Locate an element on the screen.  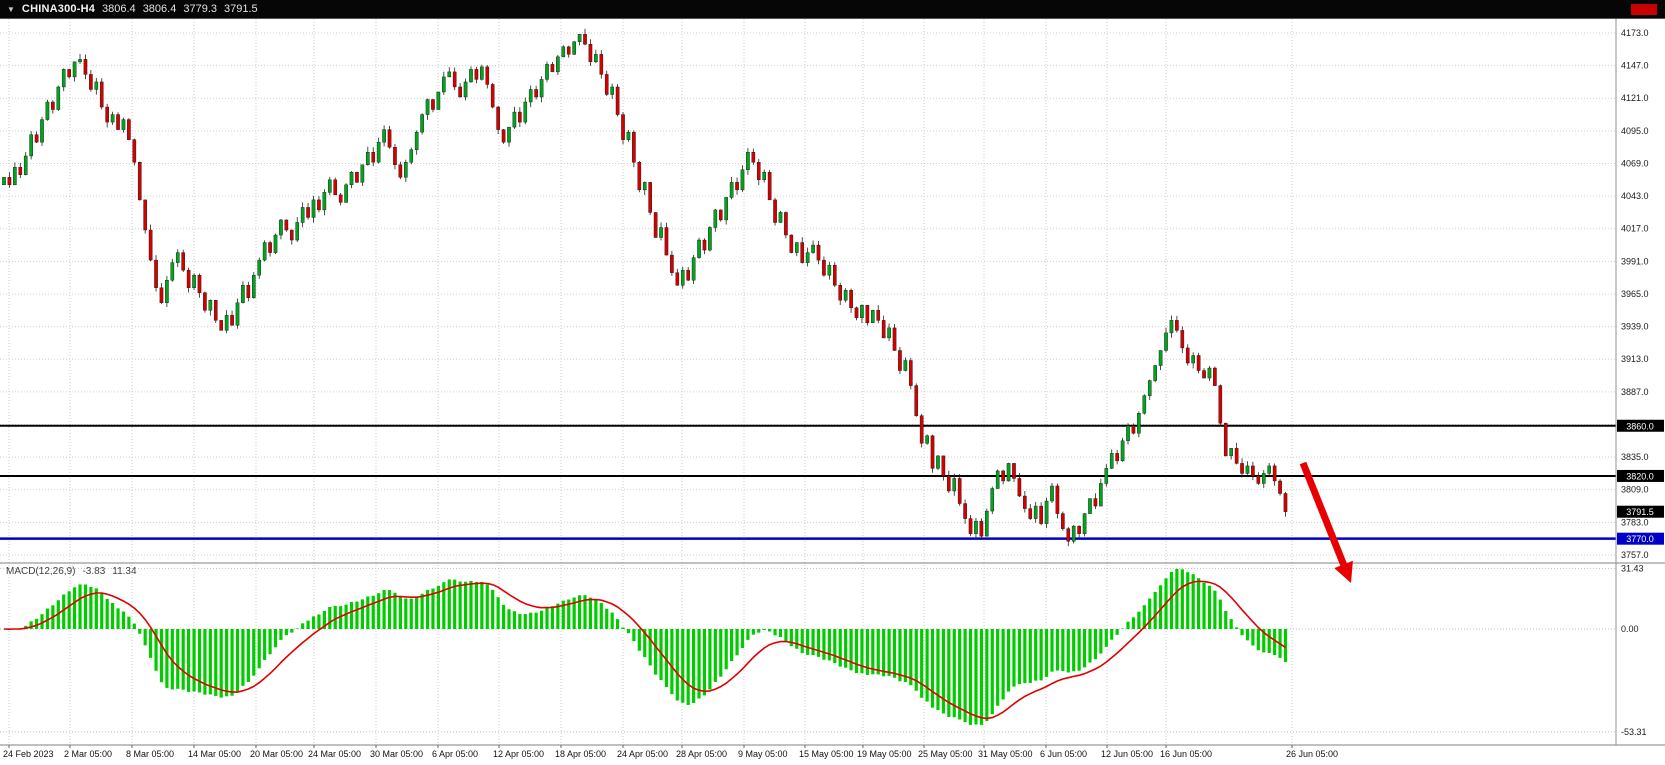
arrow-shaft is located at coordinates (1323, 514).